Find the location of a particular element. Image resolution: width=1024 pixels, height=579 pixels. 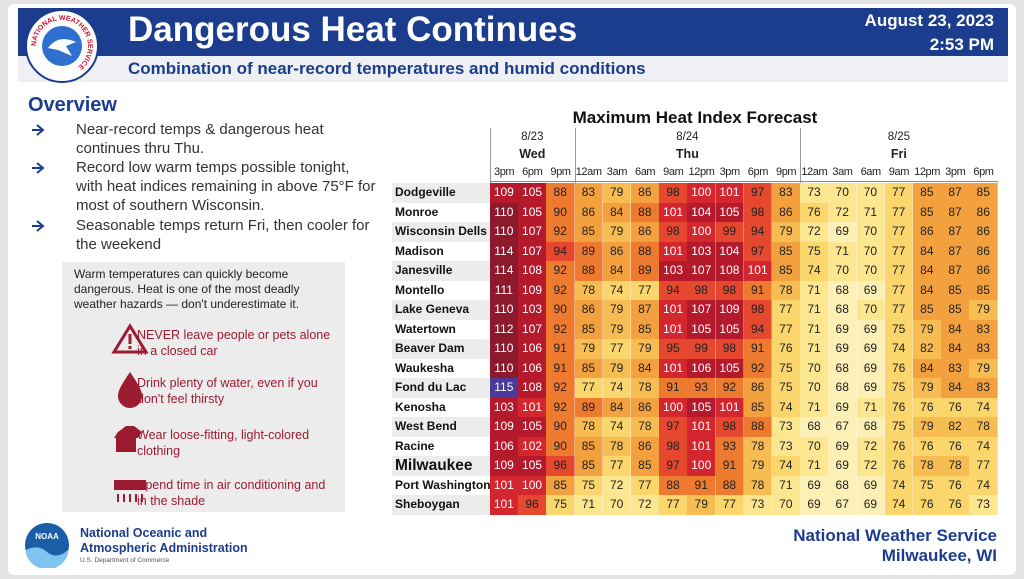

tip-icons is located at coordinates (130, 412).